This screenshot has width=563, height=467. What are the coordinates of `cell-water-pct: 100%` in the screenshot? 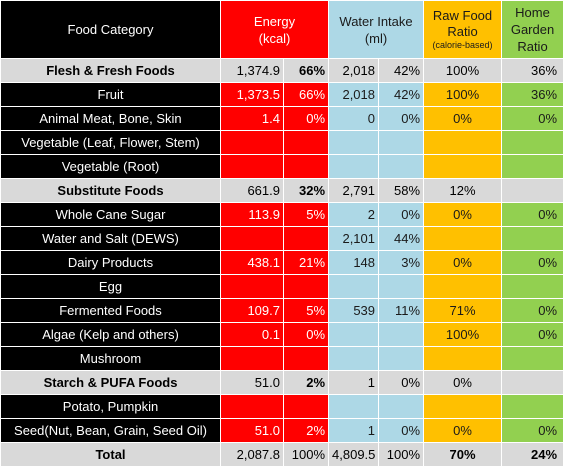 It's located at (401, 455).